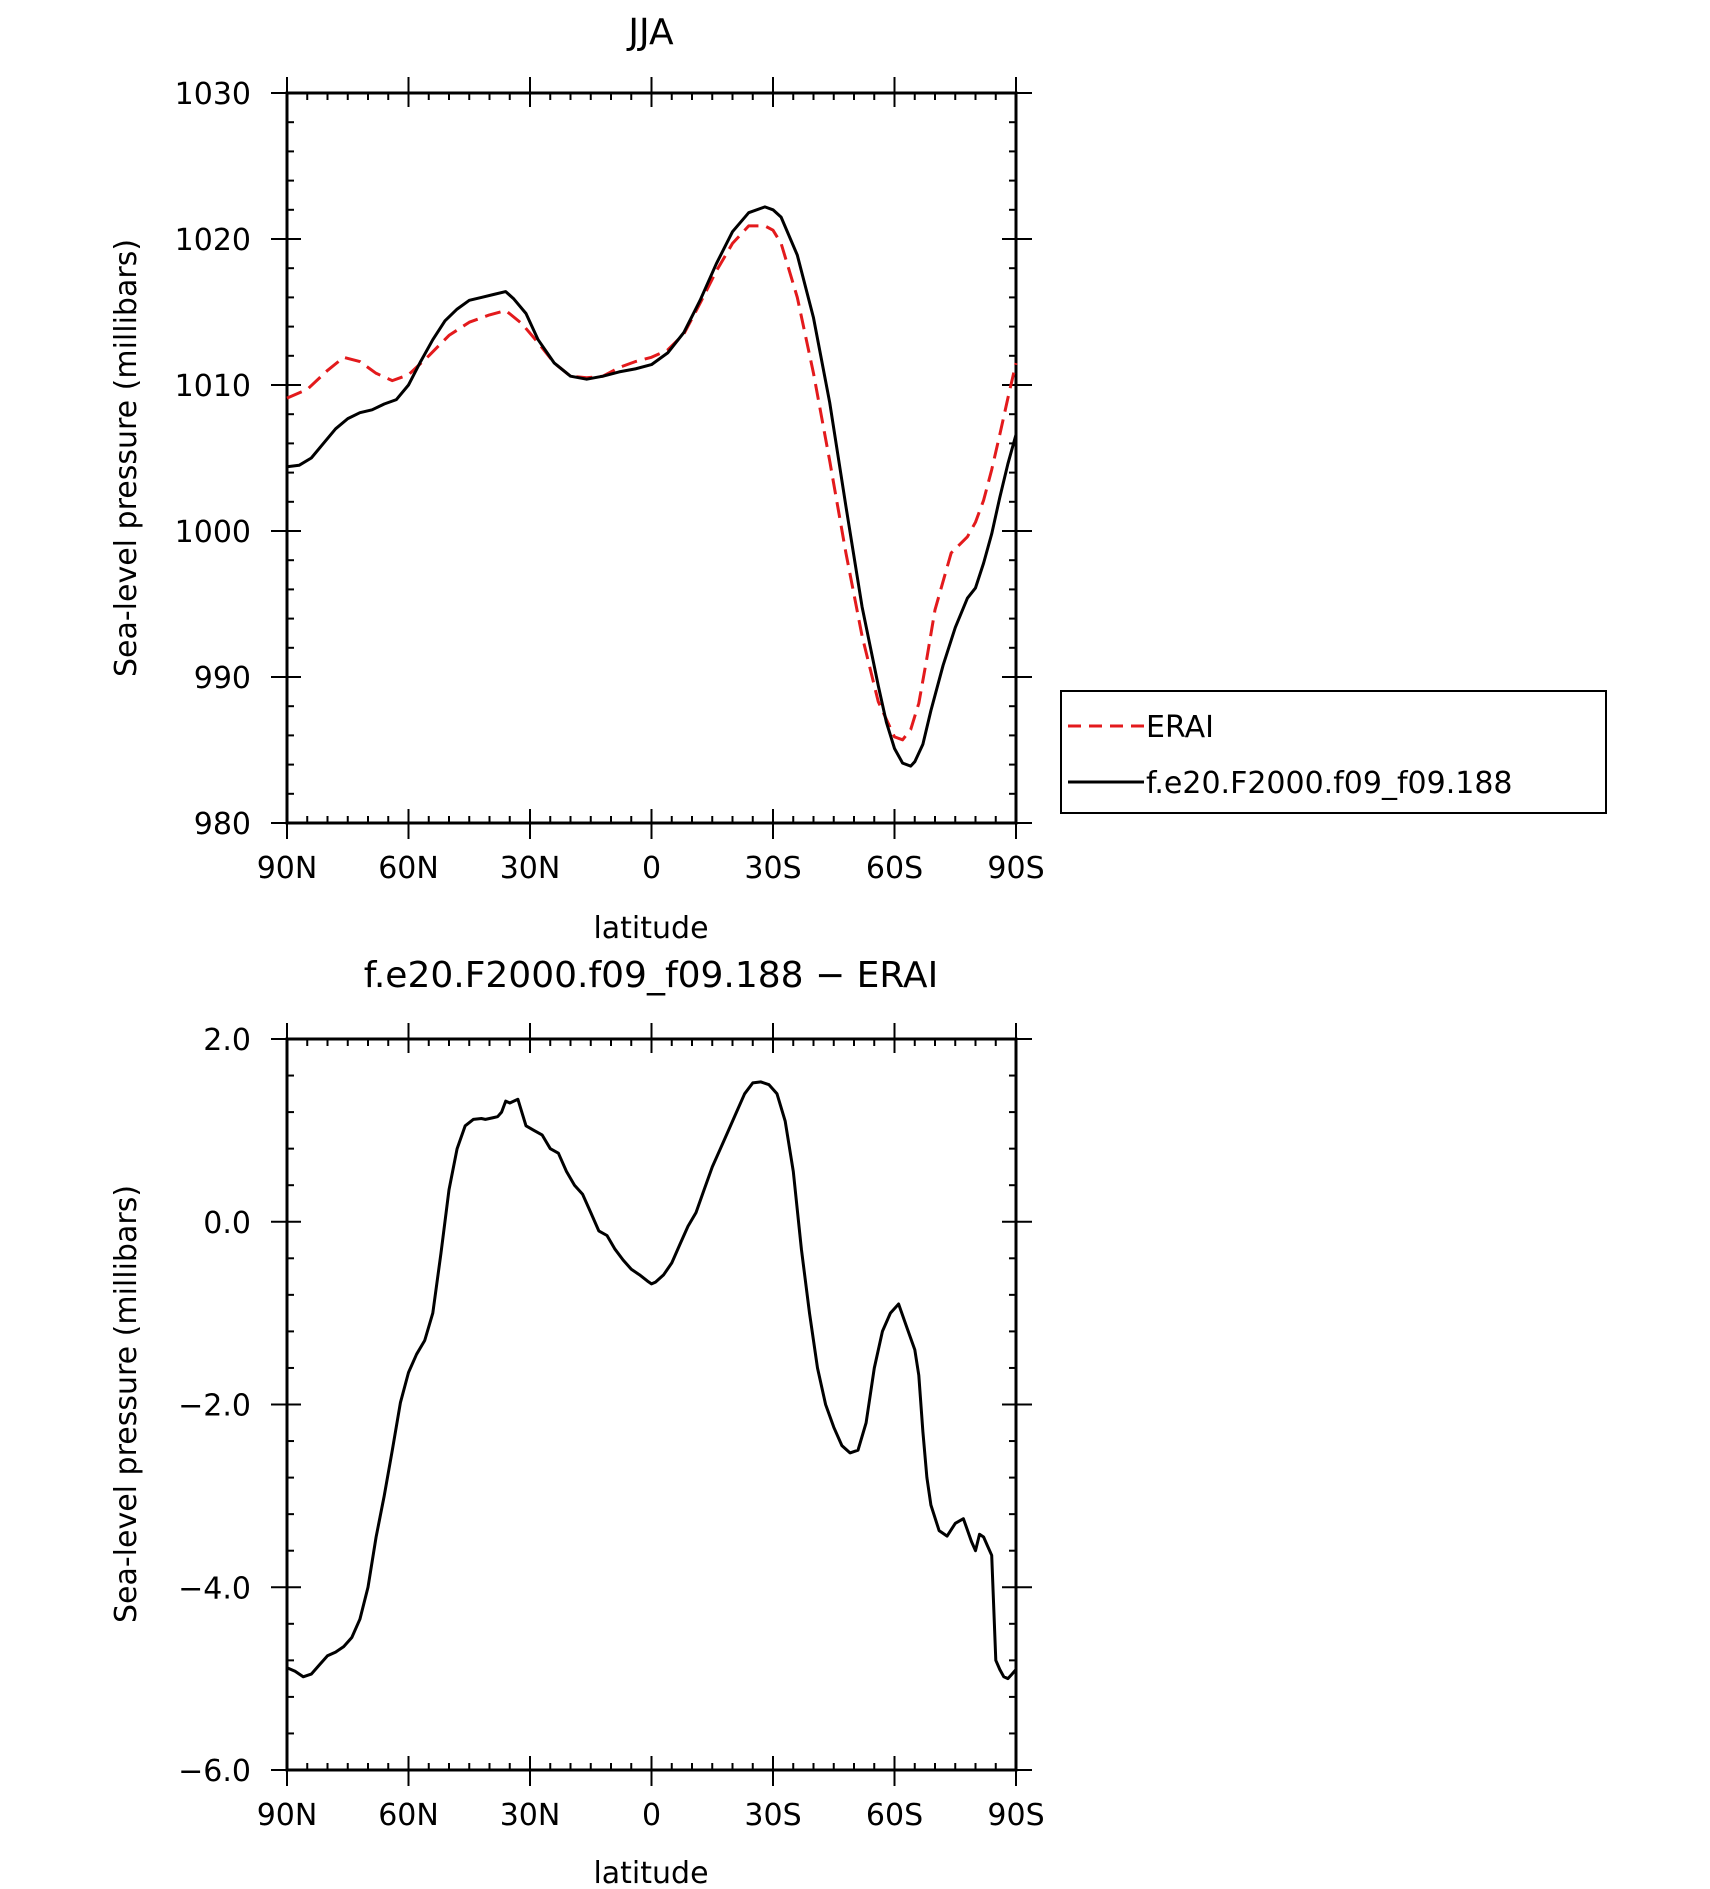 This screenshot has height=1889, width=1710. I want to click on top-chart-title: JJA, so click(650, 32).